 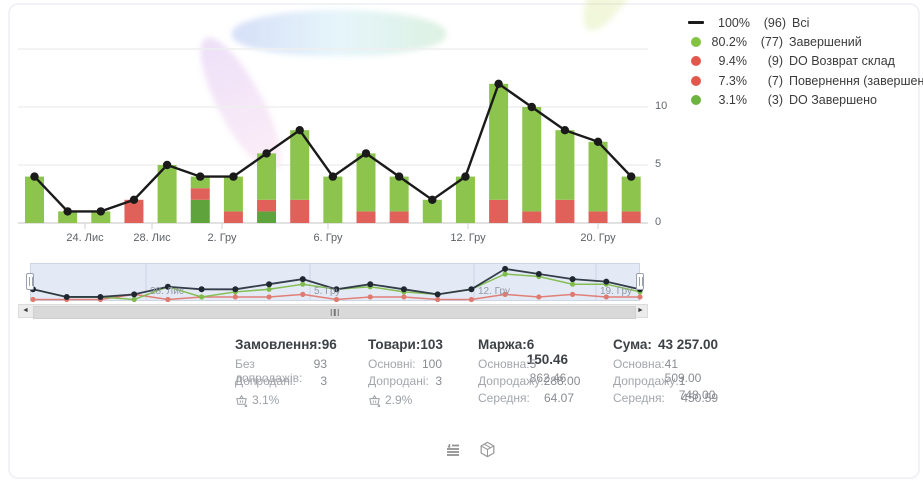 I want to click on y-axis-label: 0, so click(x=658, y=222).